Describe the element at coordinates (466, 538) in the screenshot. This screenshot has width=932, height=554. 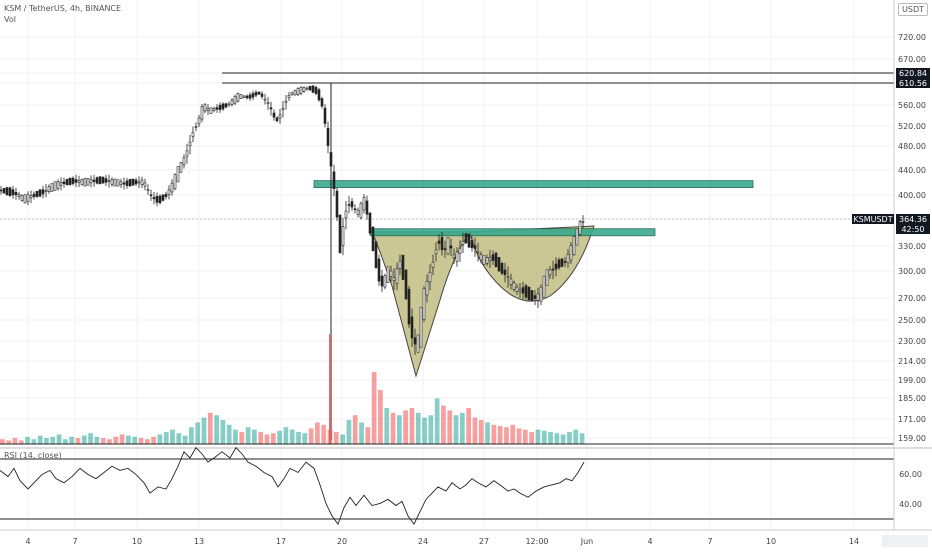
I see `time-axis: 4 7 10 13 17 20 24 27 12:00 Jun 4 7 10 14` at that location.